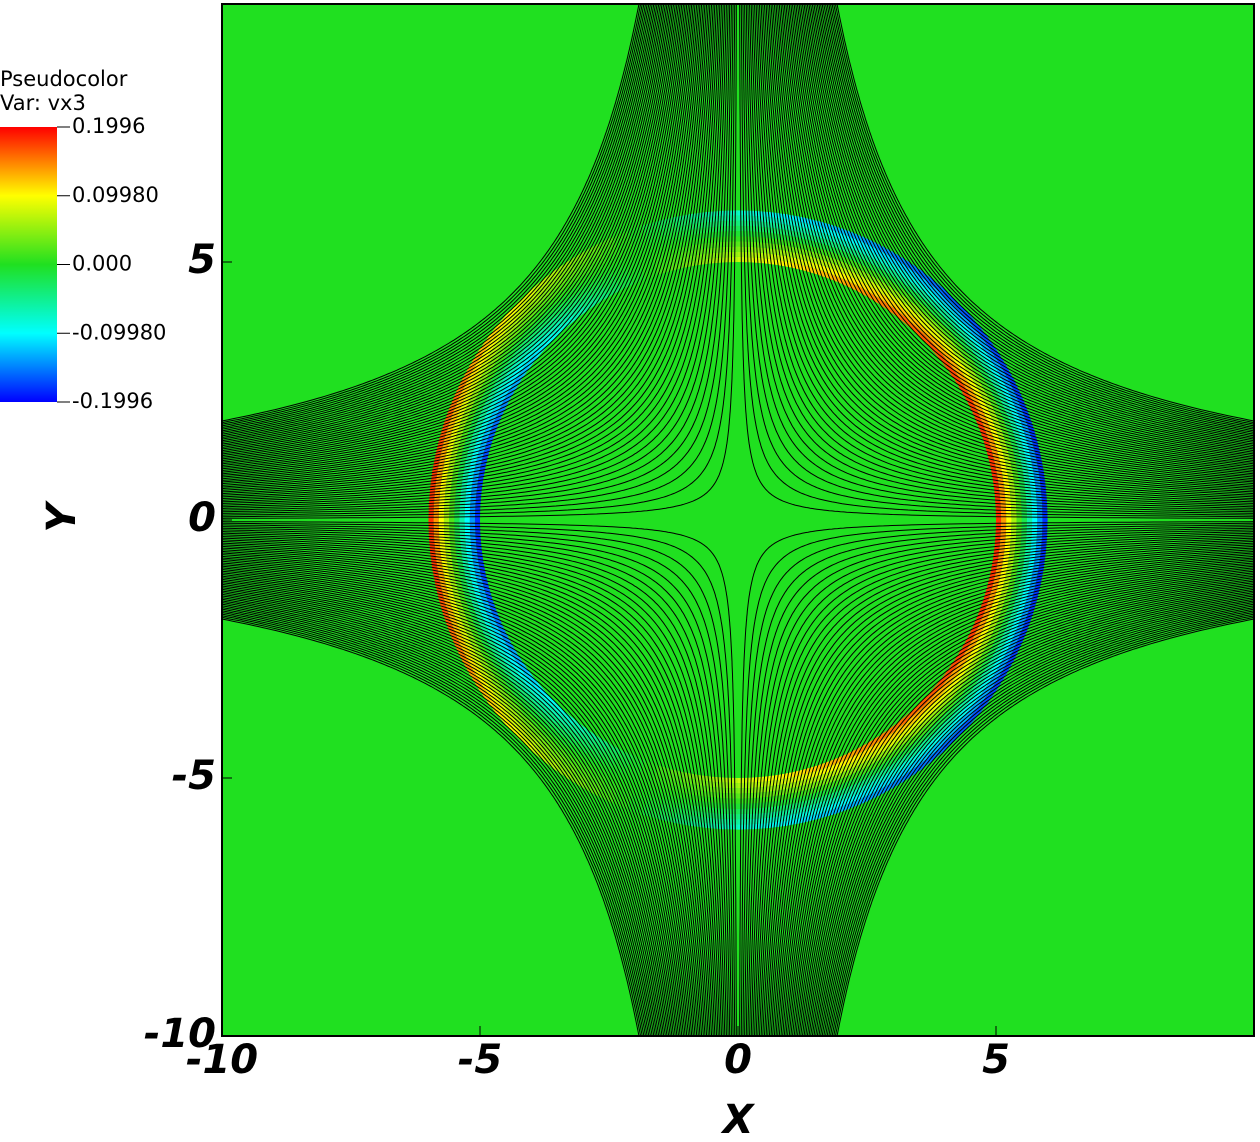 The width and height of the screenshot is (1260, 1142). I want to click on legend-title: Pseudocolor, so click(64, 79).